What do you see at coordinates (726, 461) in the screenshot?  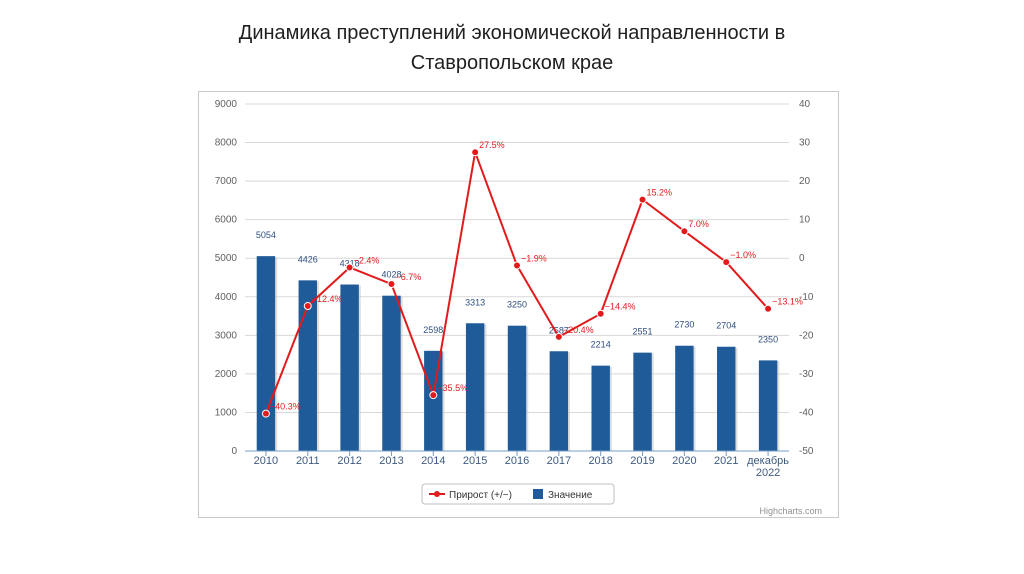 I see `x-axis-tick-label: 2021` at bounding box center [726, 461].